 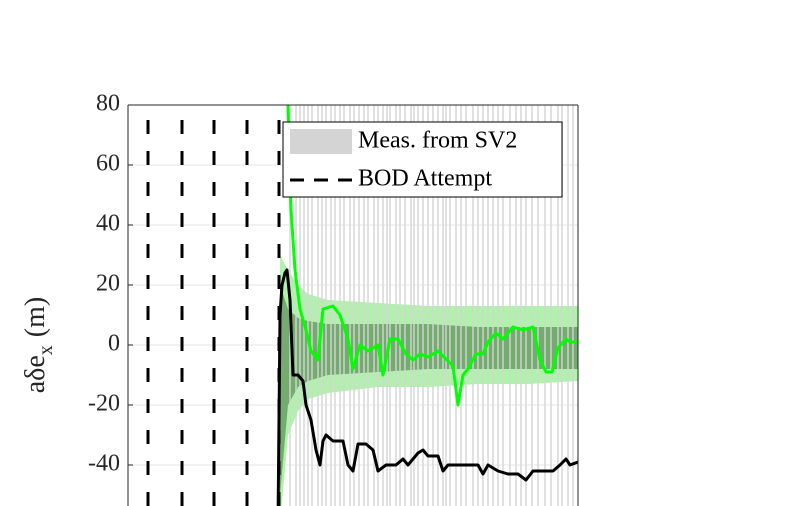 What do you see at coordinates (437, 141) in the screenshot?
I see `legend-label: Meas. from SV2` at bounding box center [437, 141].